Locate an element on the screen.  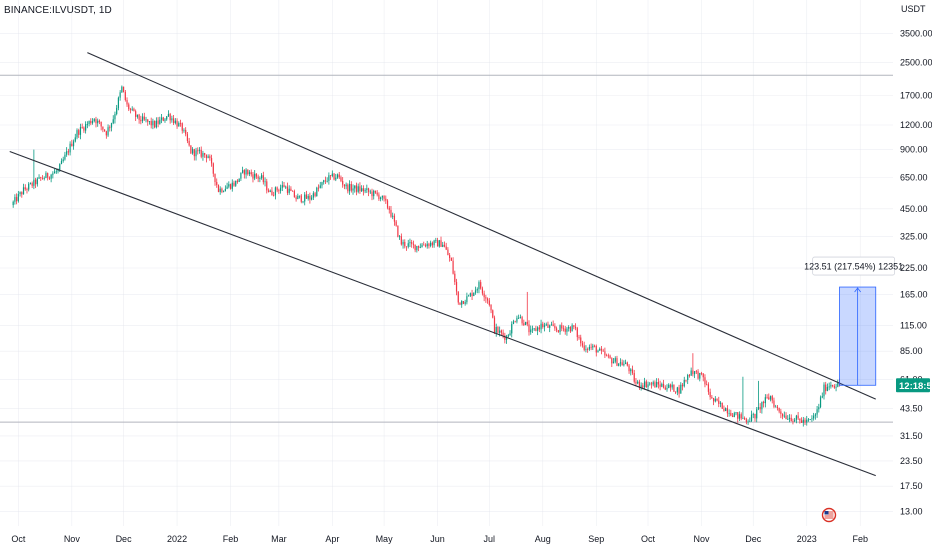
measure-arrow-head is located at coordinates (857, 290).